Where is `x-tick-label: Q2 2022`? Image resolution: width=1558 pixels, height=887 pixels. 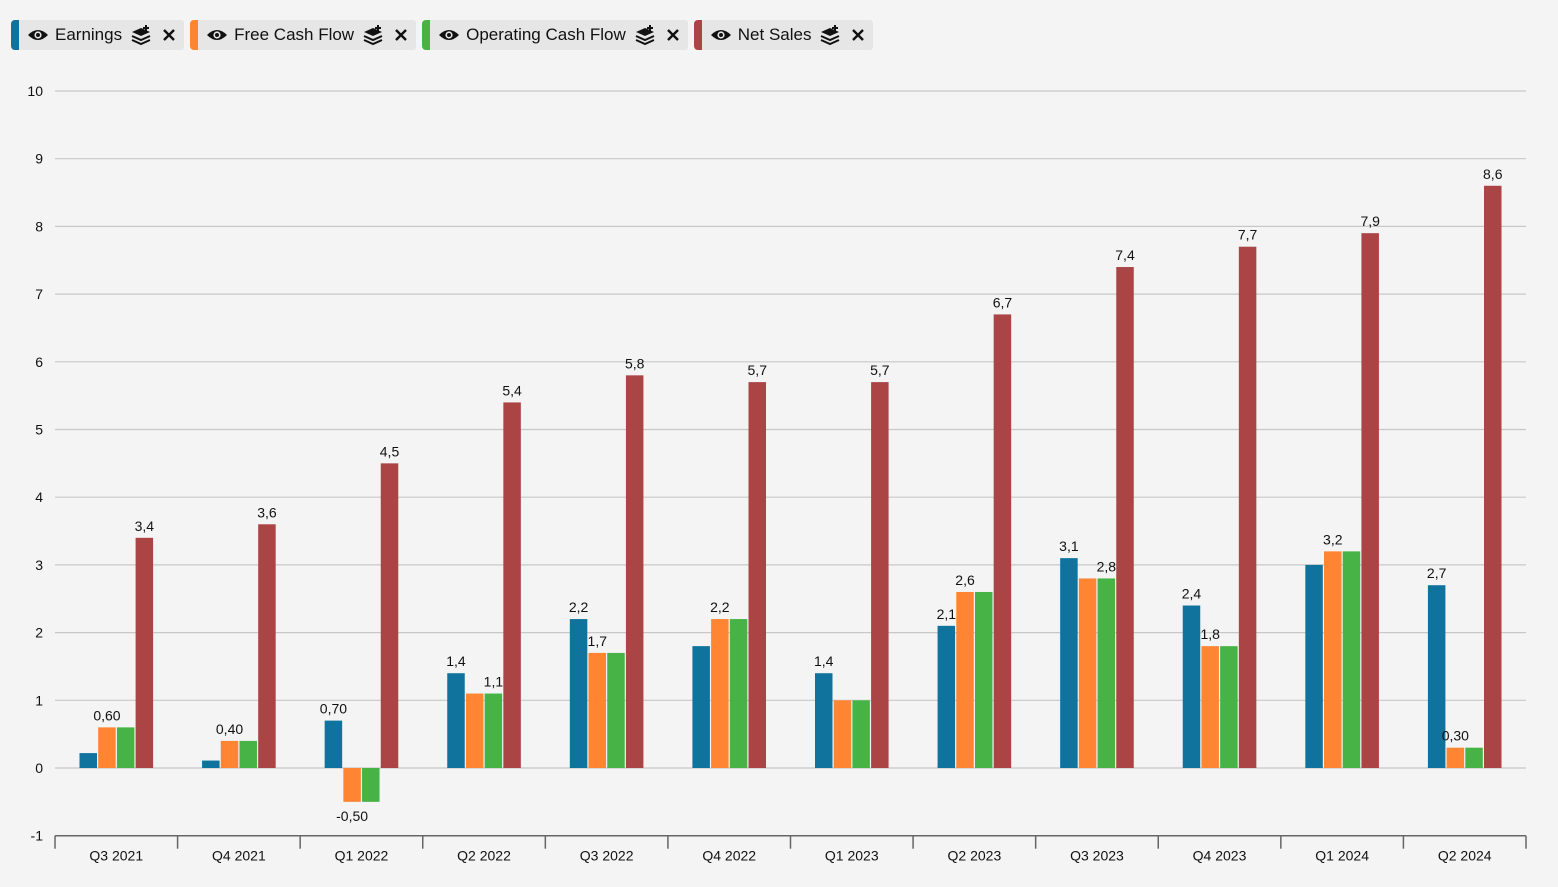 x-tick-label: Q2 2022 is located at coordinates (484, 856).